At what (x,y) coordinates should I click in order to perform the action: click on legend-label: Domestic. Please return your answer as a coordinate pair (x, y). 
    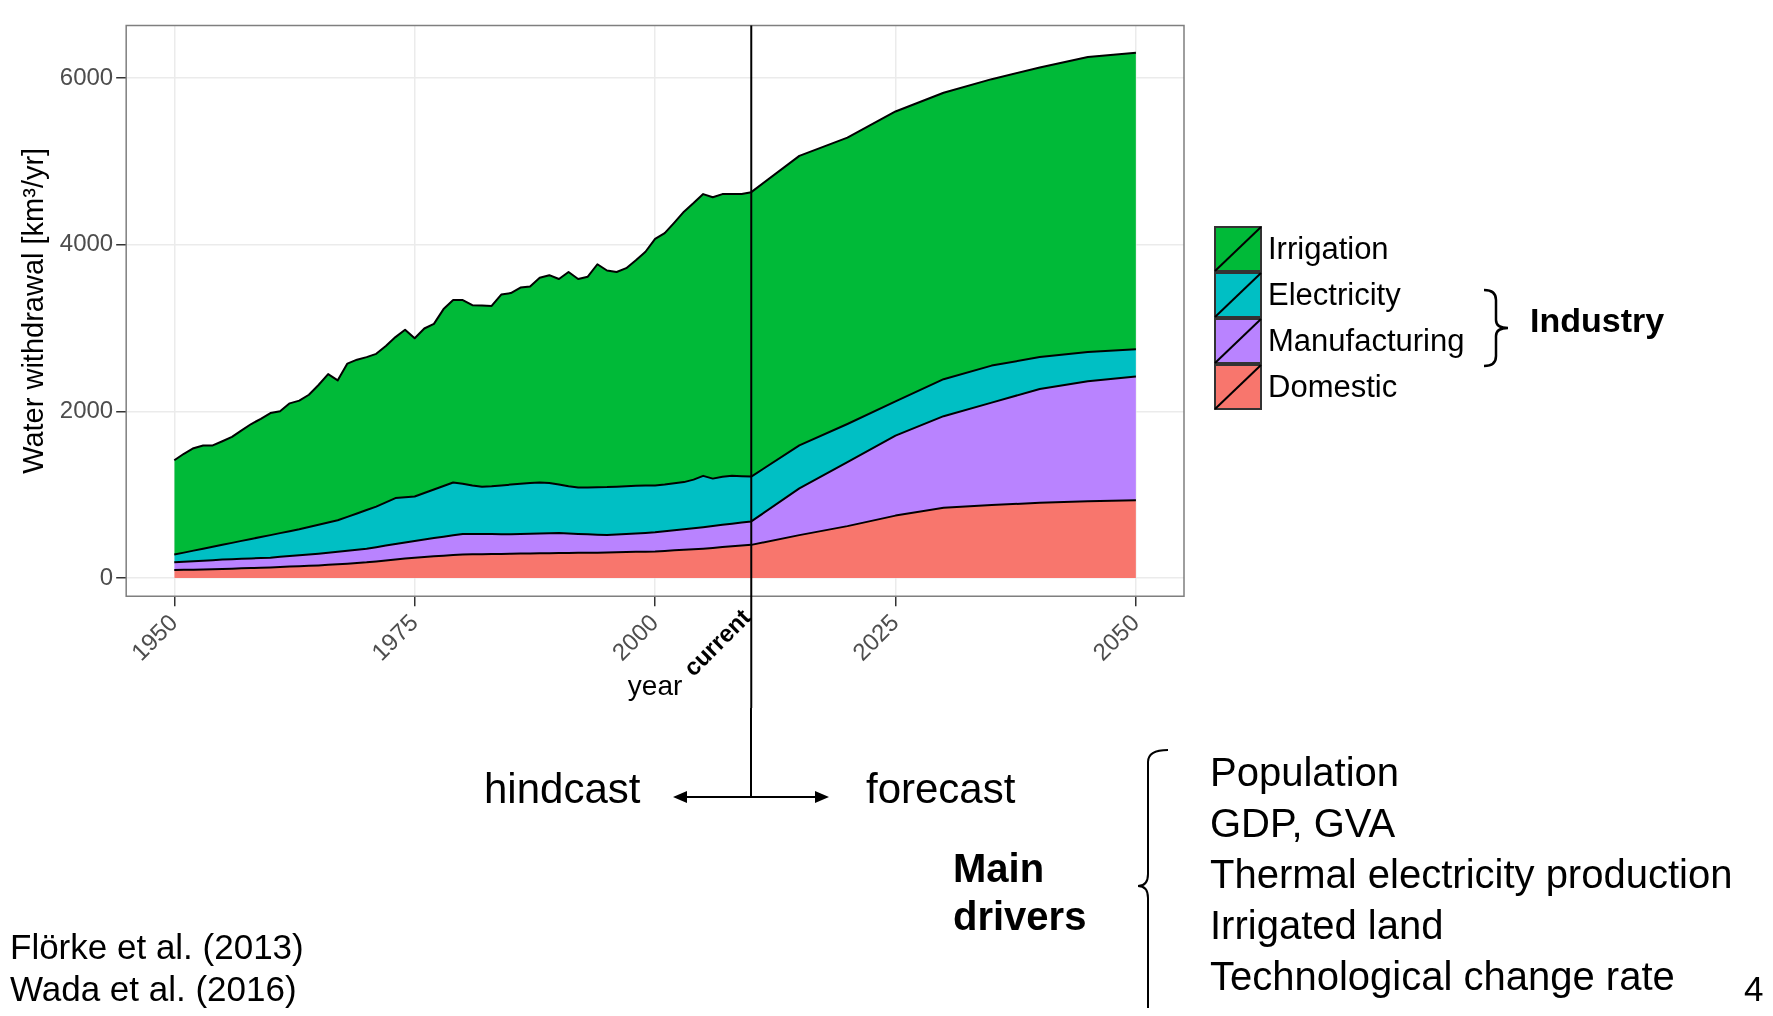
    Looking at the image, I should click on (1333, 387).